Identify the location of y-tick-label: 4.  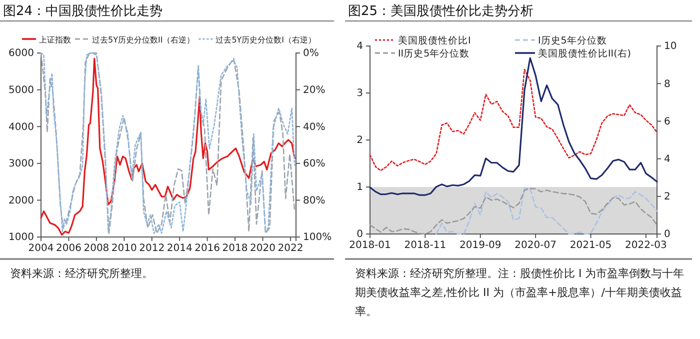
(359, 46).